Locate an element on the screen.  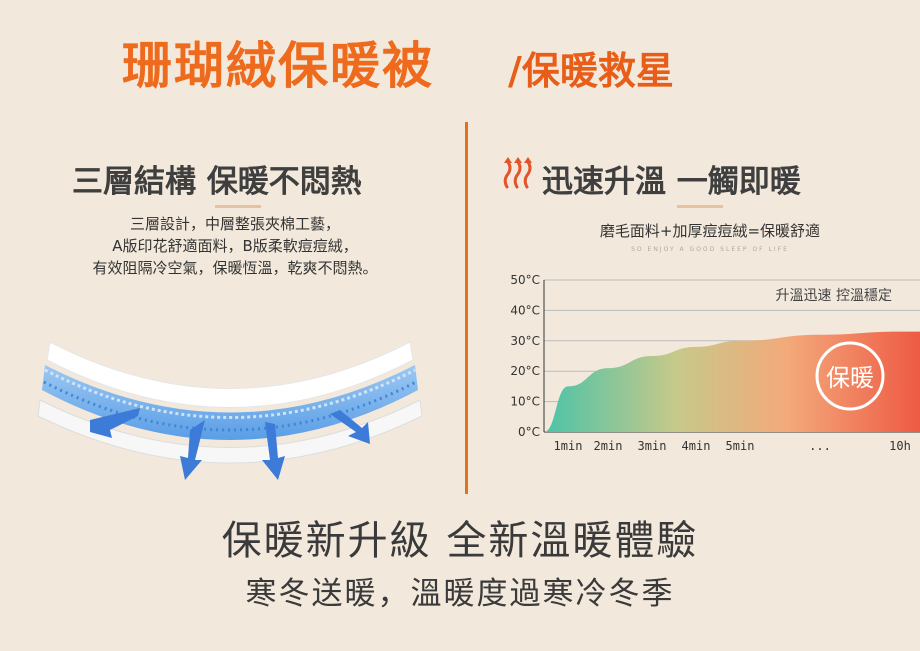
left-section-title: 三層結構 保暖不悶熱 is located at coordinates (217, 182).